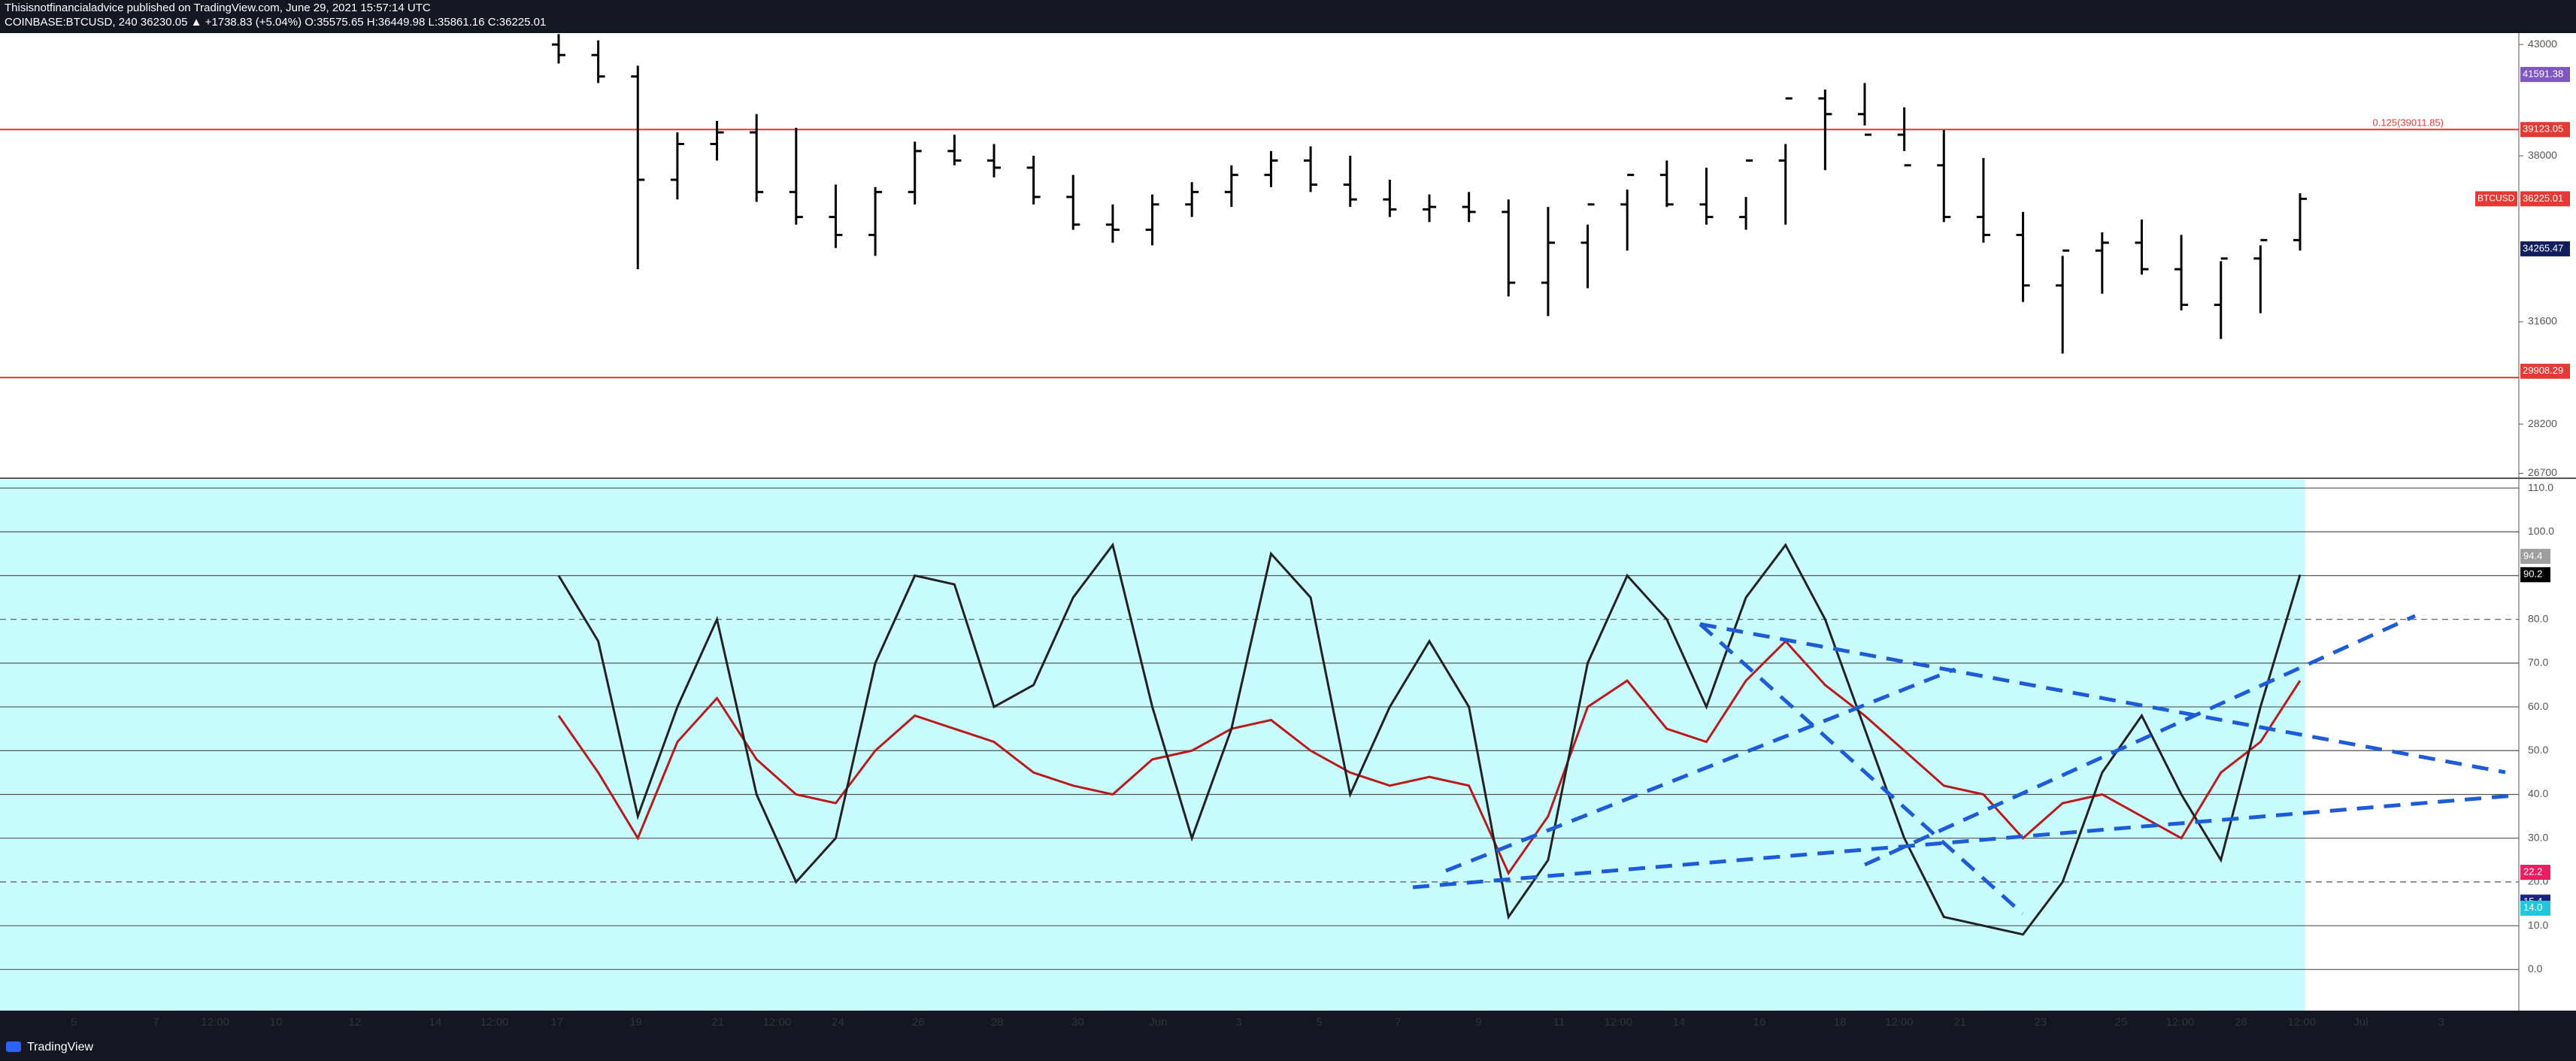 This screenshot has width=2576, height=1061. I want to click on time-label: 18, so click(1840, 1022).